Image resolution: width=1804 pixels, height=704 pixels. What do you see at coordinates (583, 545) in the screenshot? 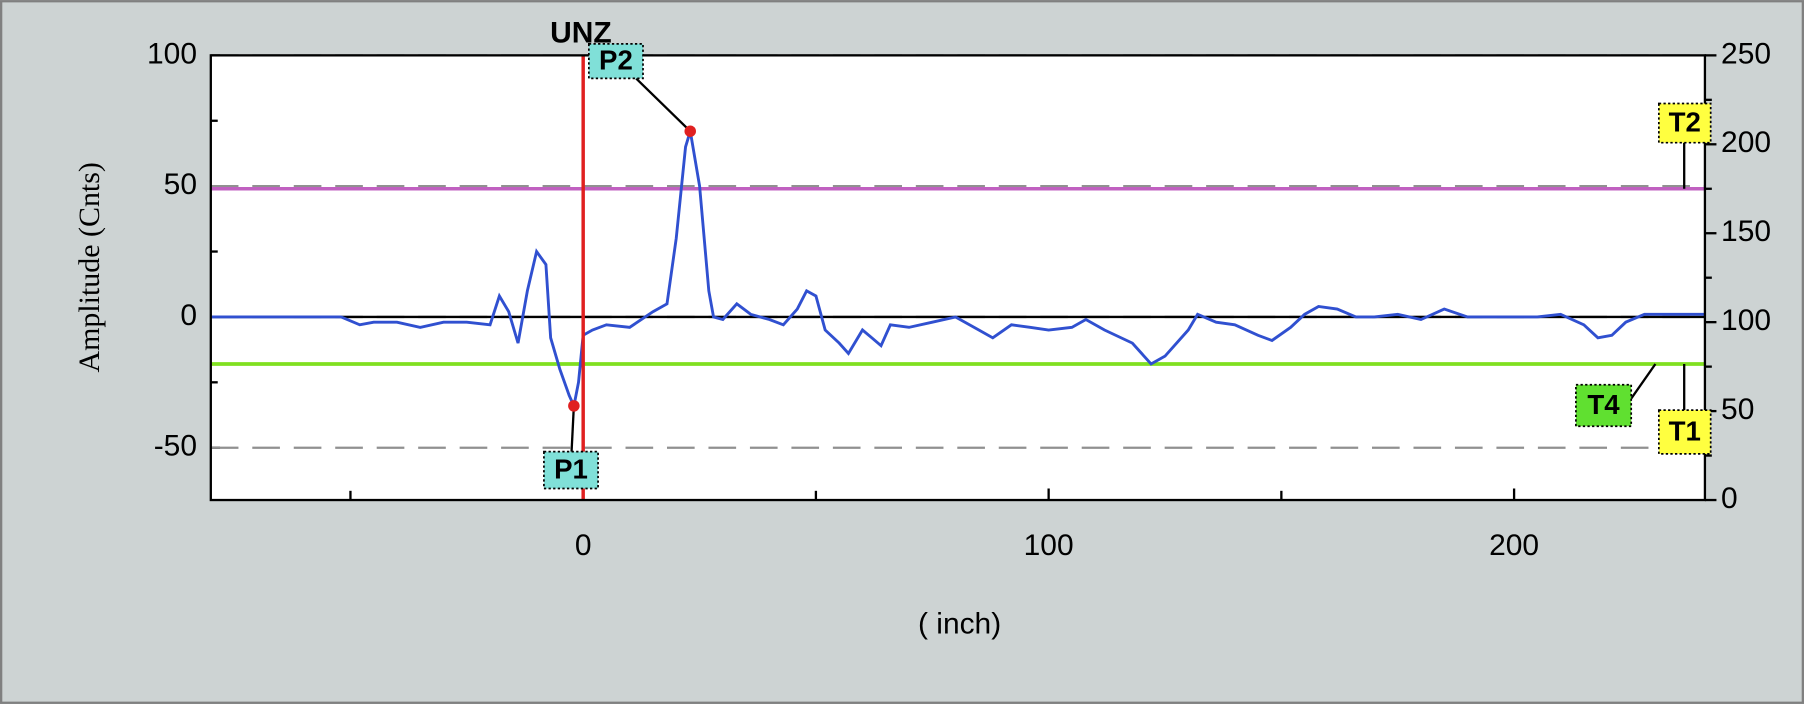
I see `x-tick-label: 0` at bounding box center [583, 545].